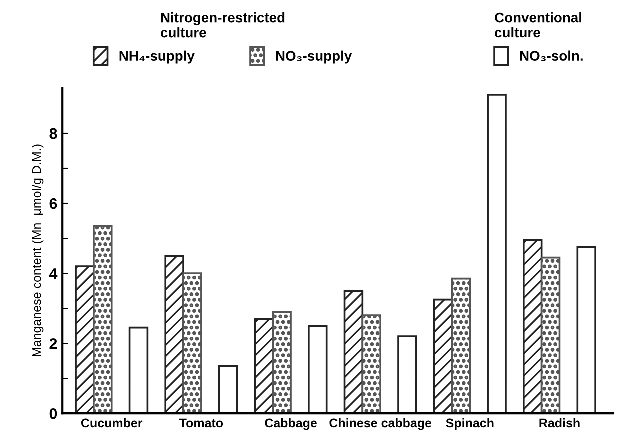  What do you see at coordinates (112, 423) in the screenshot?
I see `x-tick-label: Cucumber` at bounding box center [112, 423].